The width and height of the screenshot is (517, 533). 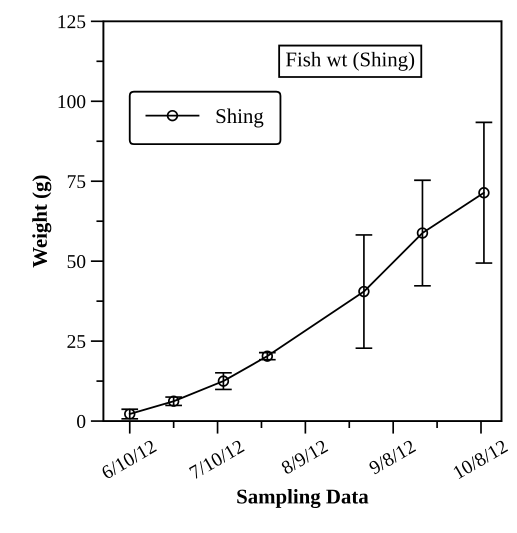 I want to click on y-tick-label: 100, so click(x=72, y=101).